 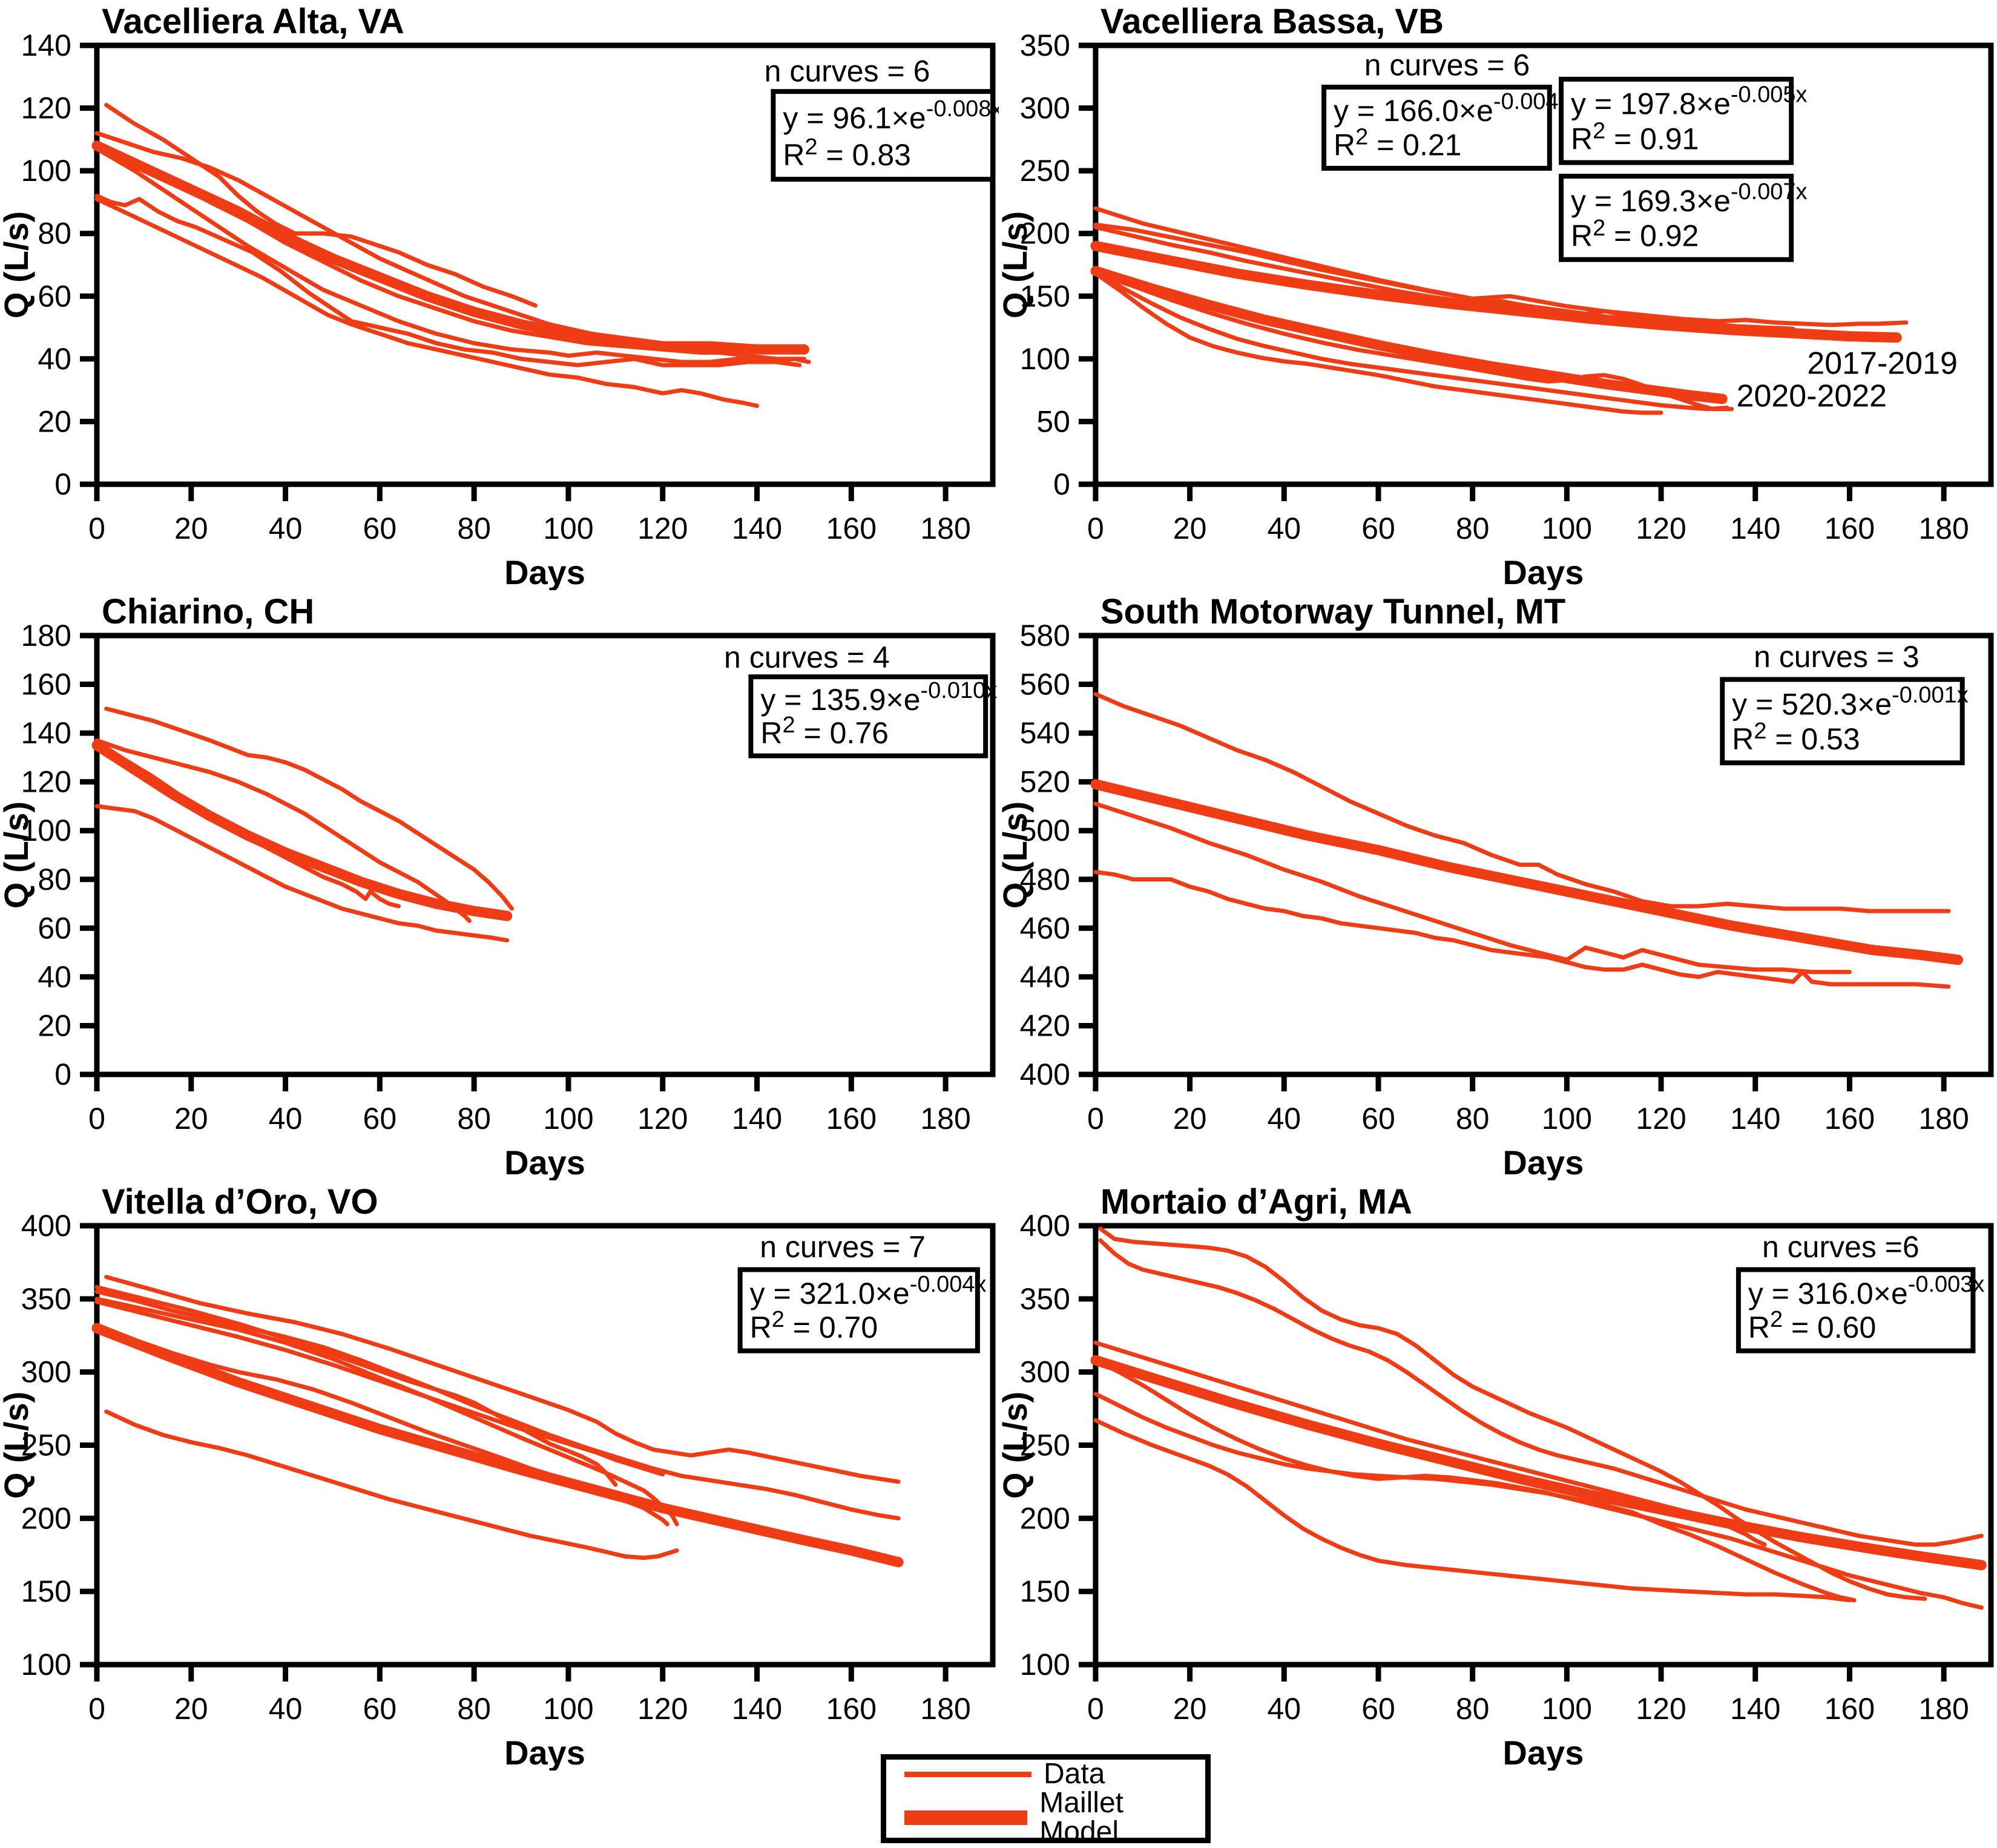 I want to click on r2-text: R2 = 0.76, so click(x=824, y=731).